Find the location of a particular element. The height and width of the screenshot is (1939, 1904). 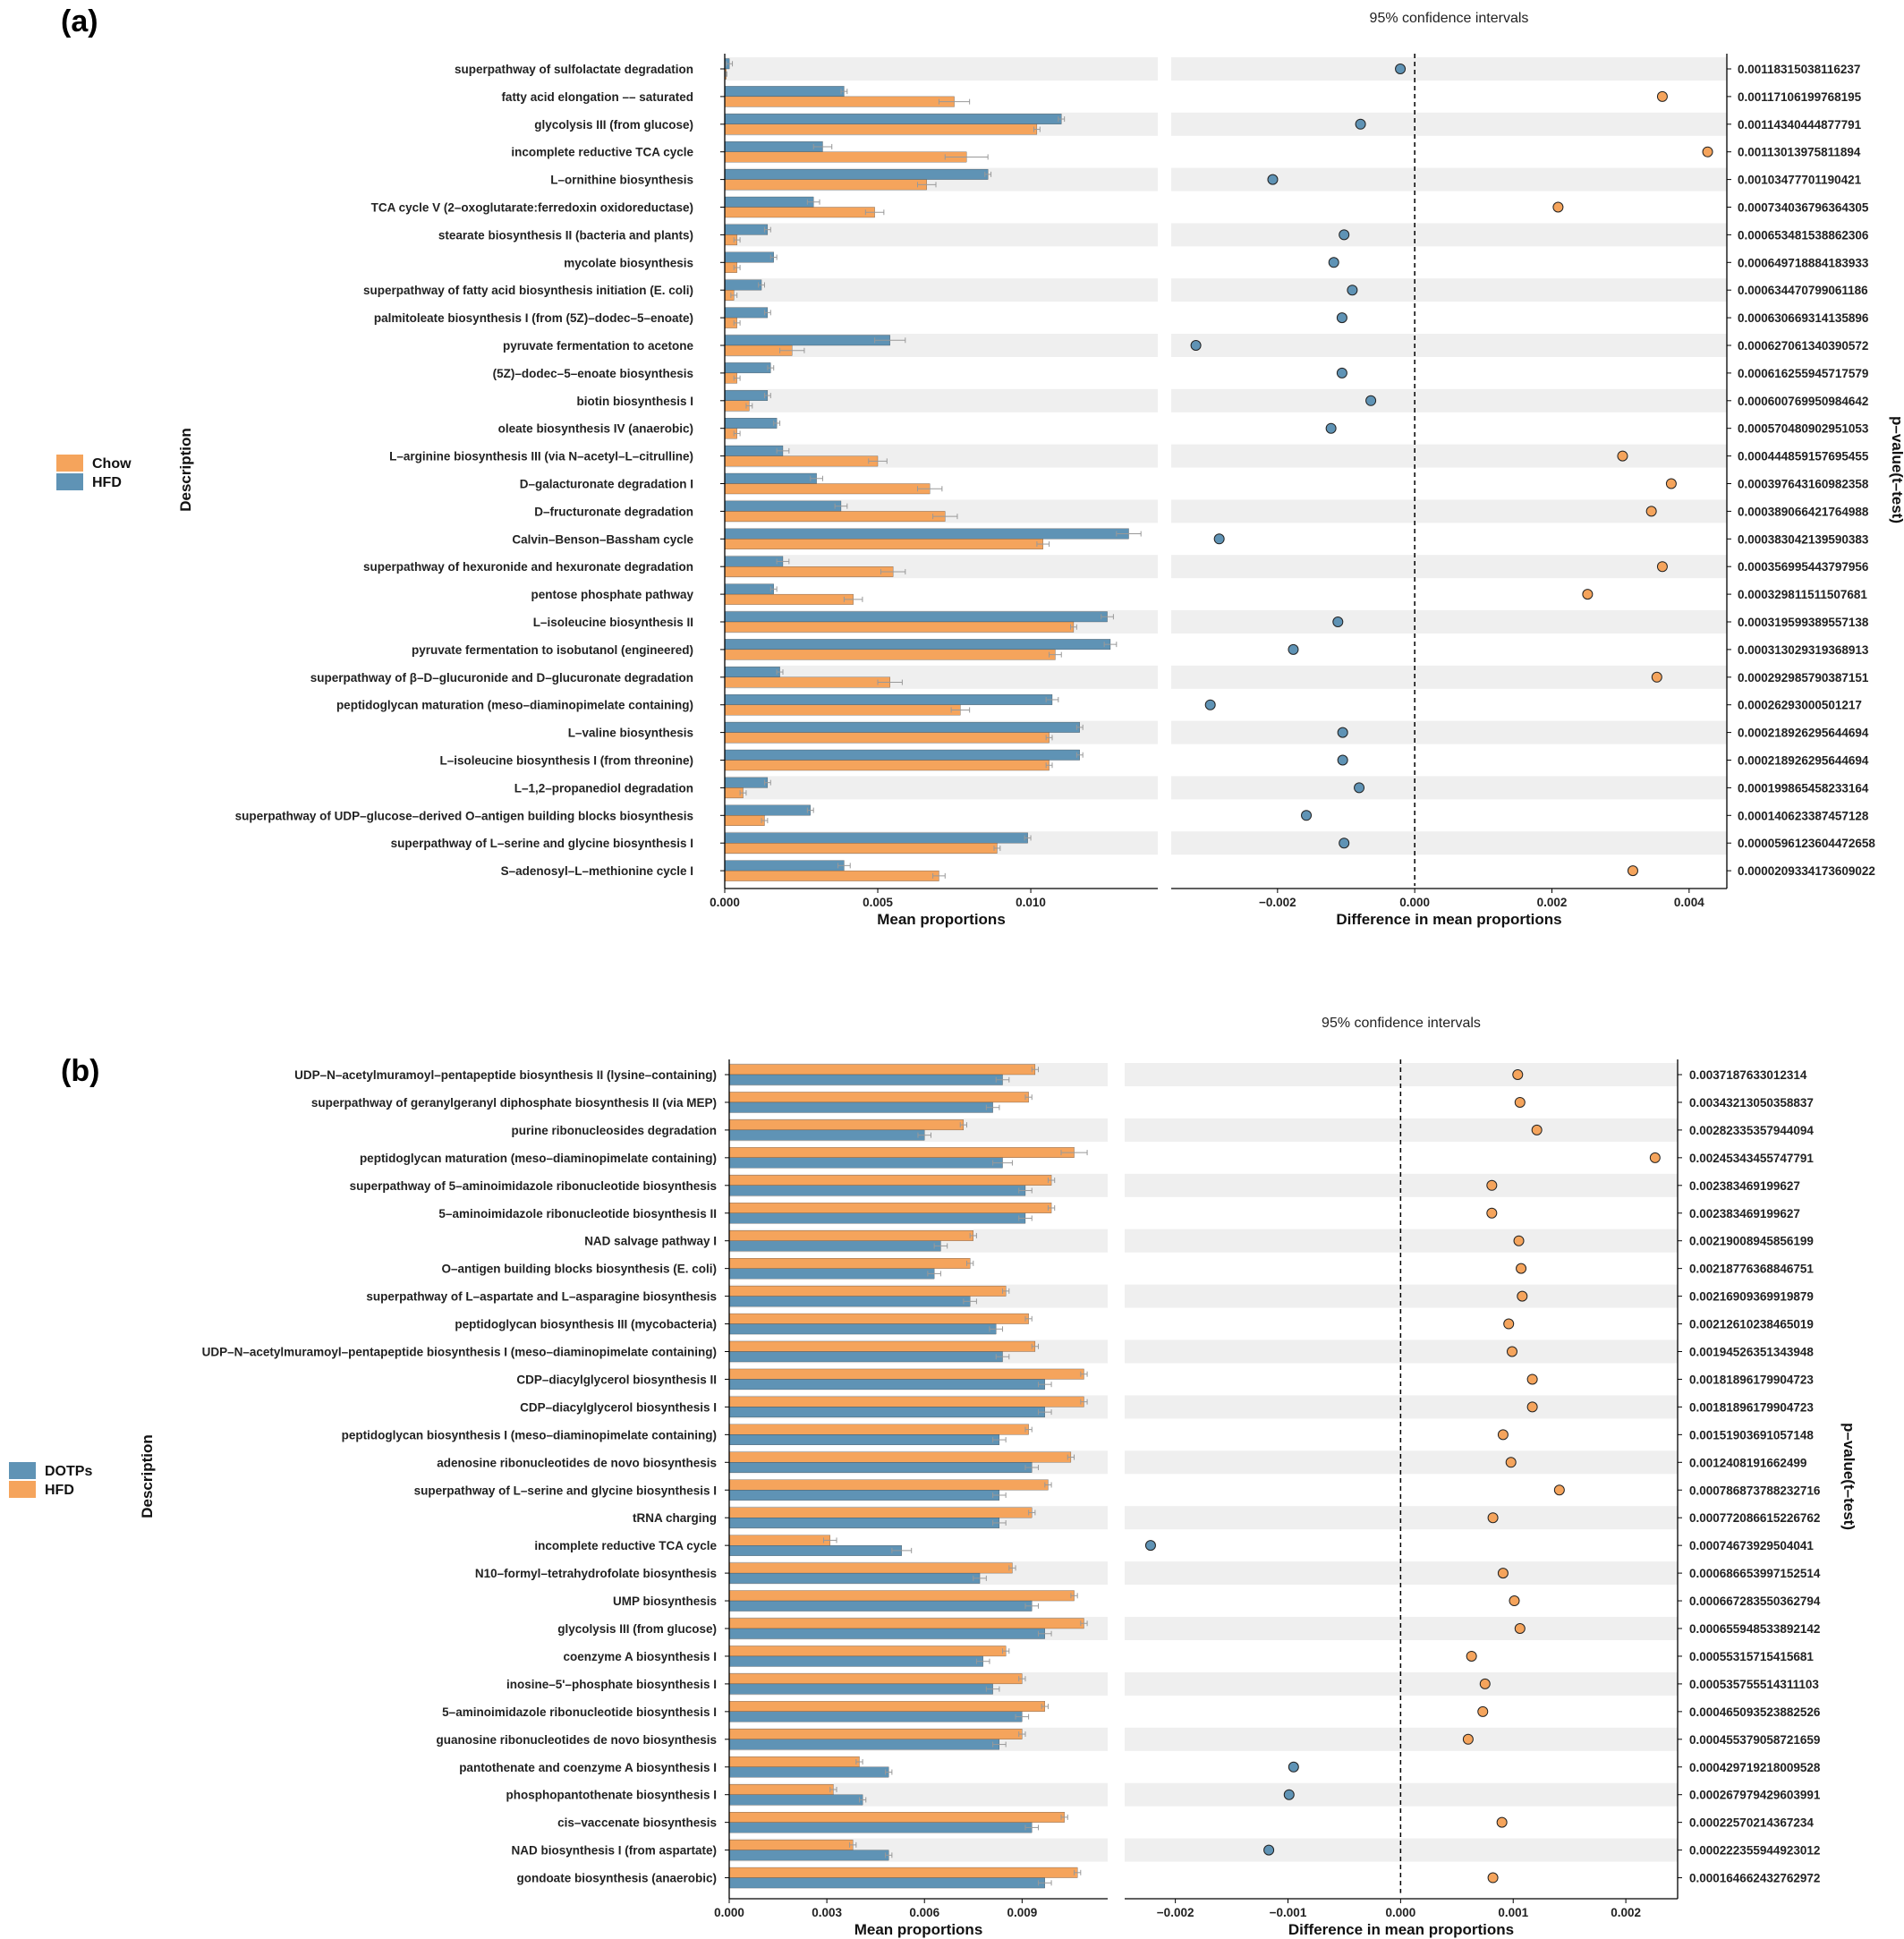

pvalue-label: 0.0012408191662499 is located at coordinates (1748, 1462).